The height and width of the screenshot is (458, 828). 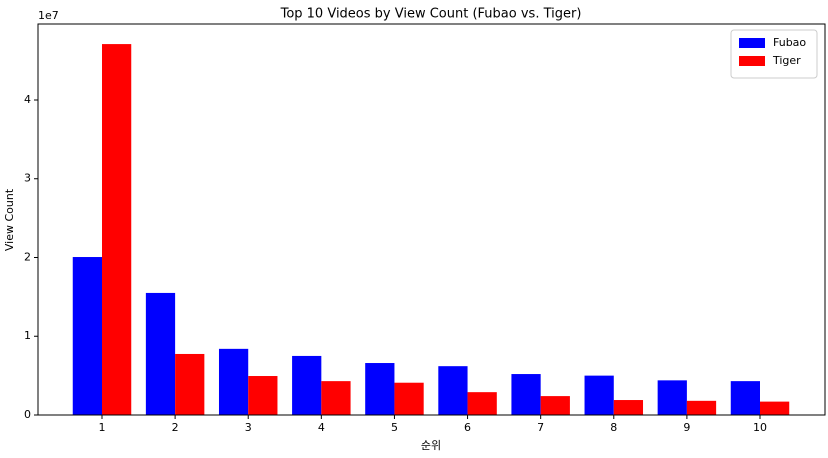 I want to click on x-axis-label: 순위, so click(x=431, y=445).